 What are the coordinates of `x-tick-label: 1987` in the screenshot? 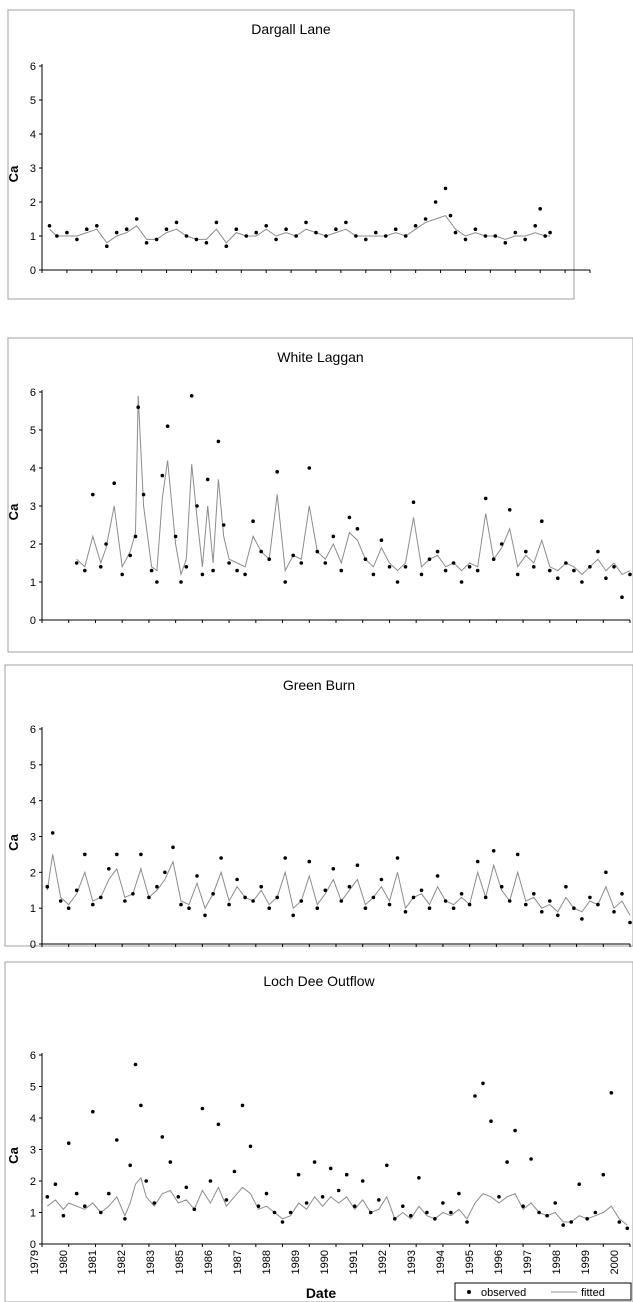 It's located at (238, 1262).